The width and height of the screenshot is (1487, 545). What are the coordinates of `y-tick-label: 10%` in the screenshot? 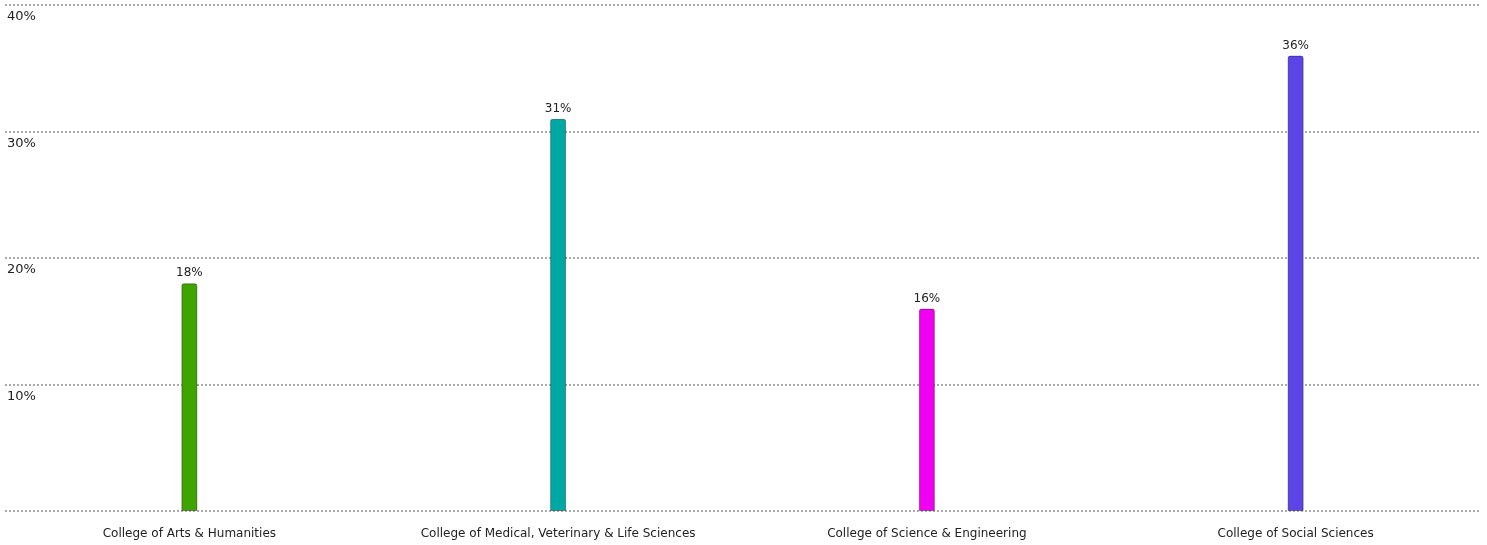 It's located at (21, 395).